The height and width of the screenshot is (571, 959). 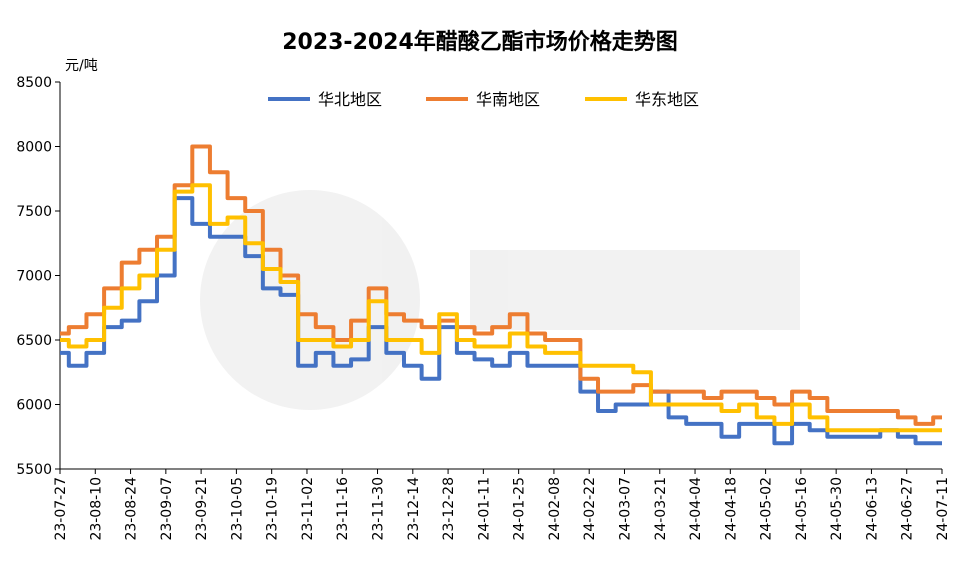 I want to click on x-tick-label: 23-08-10, so click(x=96, y=509).